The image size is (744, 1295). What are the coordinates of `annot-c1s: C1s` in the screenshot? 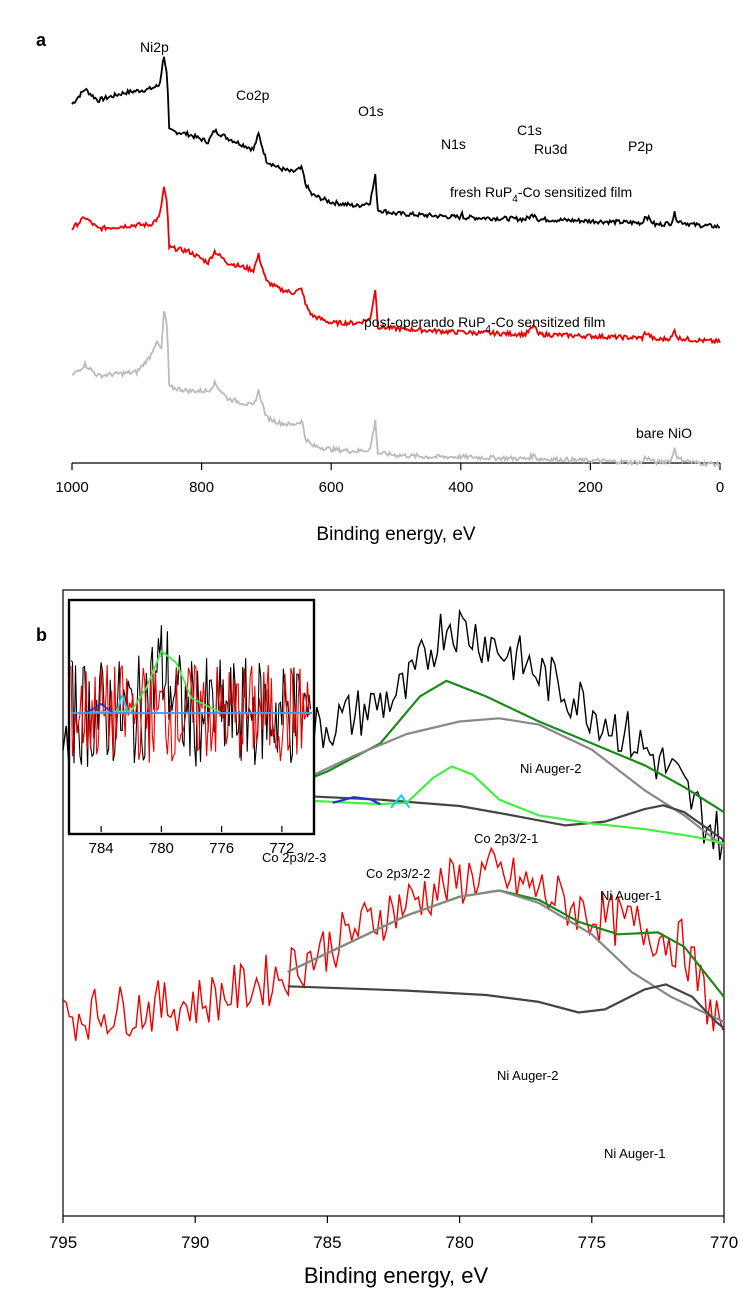 It's located at (529, 130).